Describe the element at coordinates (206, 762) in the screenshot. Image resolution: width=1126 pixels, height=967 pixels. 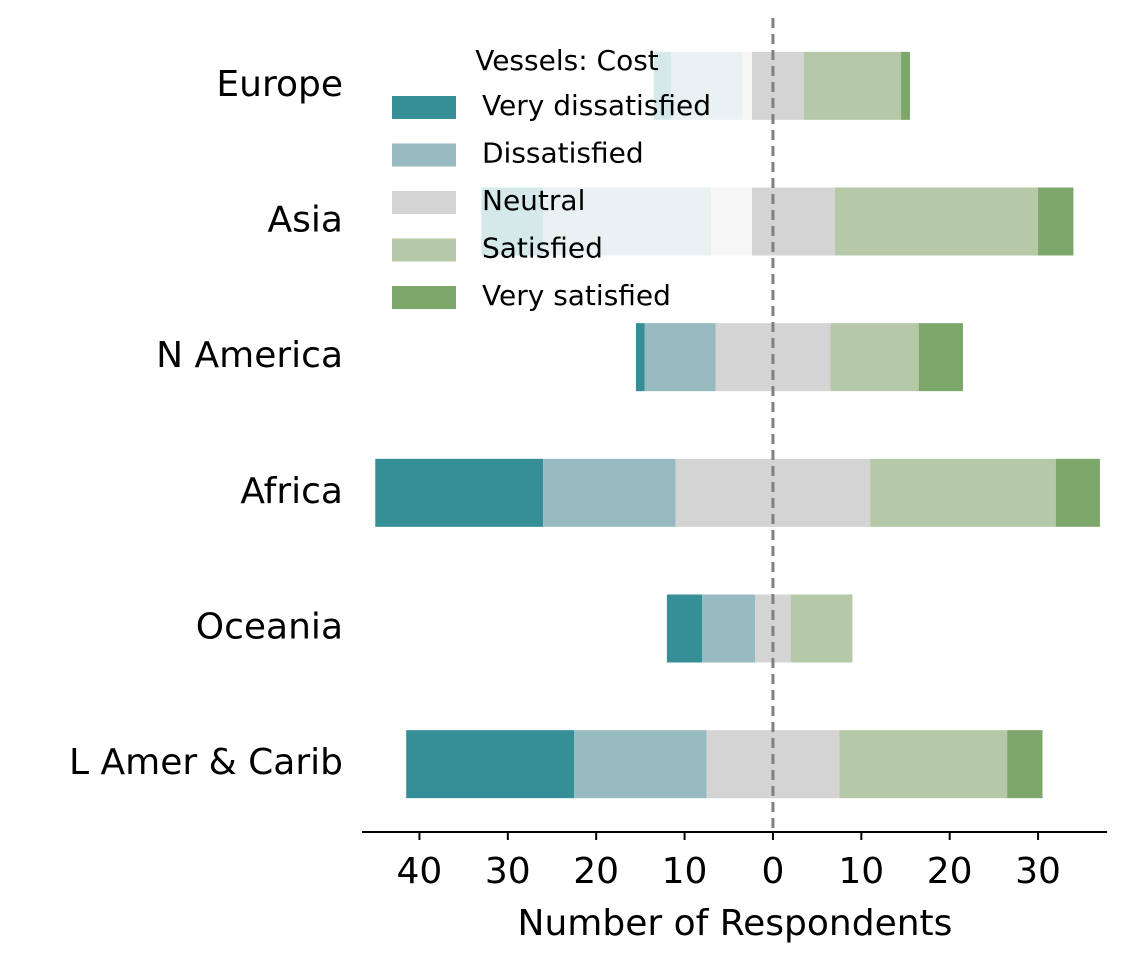
I see `y-tick-label: L Amer & Carib` at that location.